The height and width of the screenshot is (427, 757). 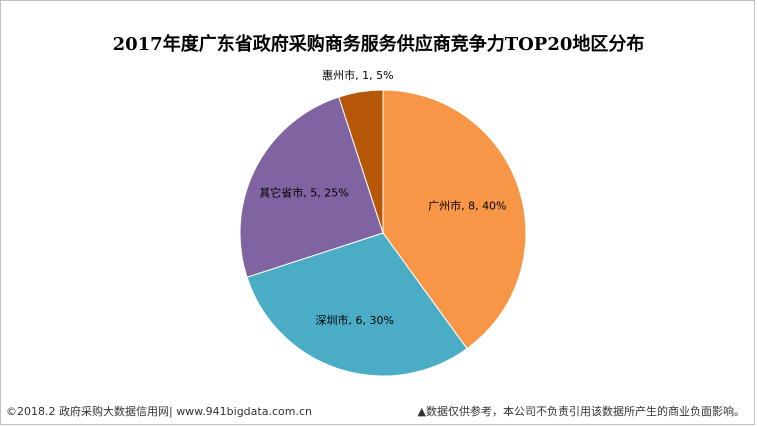 I want to click on chart-title: 2017年度广东省政府采购商务服务供应商竞争力TOP20地区分布, so click(x=378, y=44).